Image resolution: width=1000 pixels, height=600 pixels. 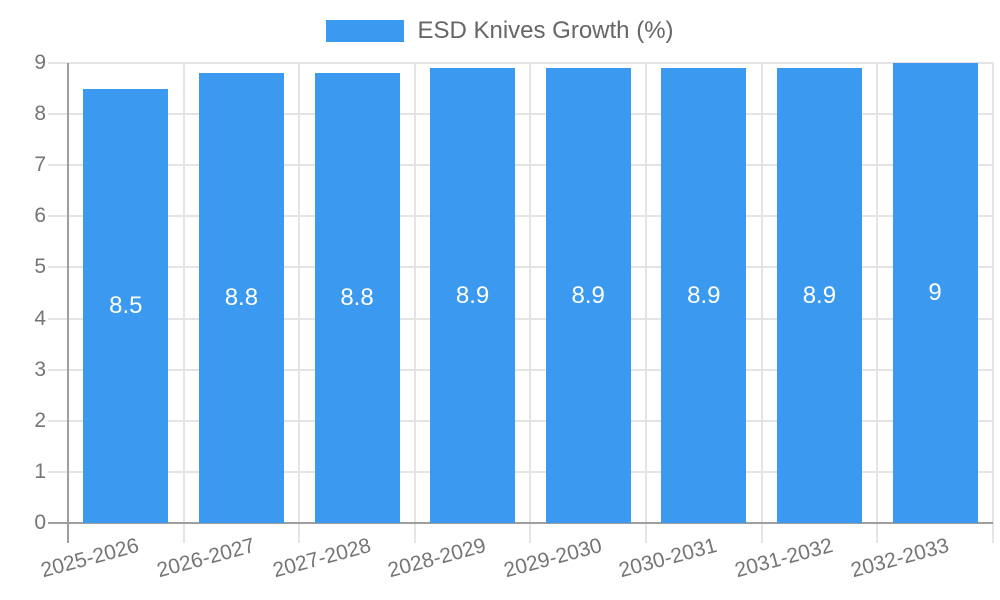 What do you see at coordinates (899, 558) in the screenshot?
I see `x-tick-label: 2032-2033` at bounding box center [899, 558].